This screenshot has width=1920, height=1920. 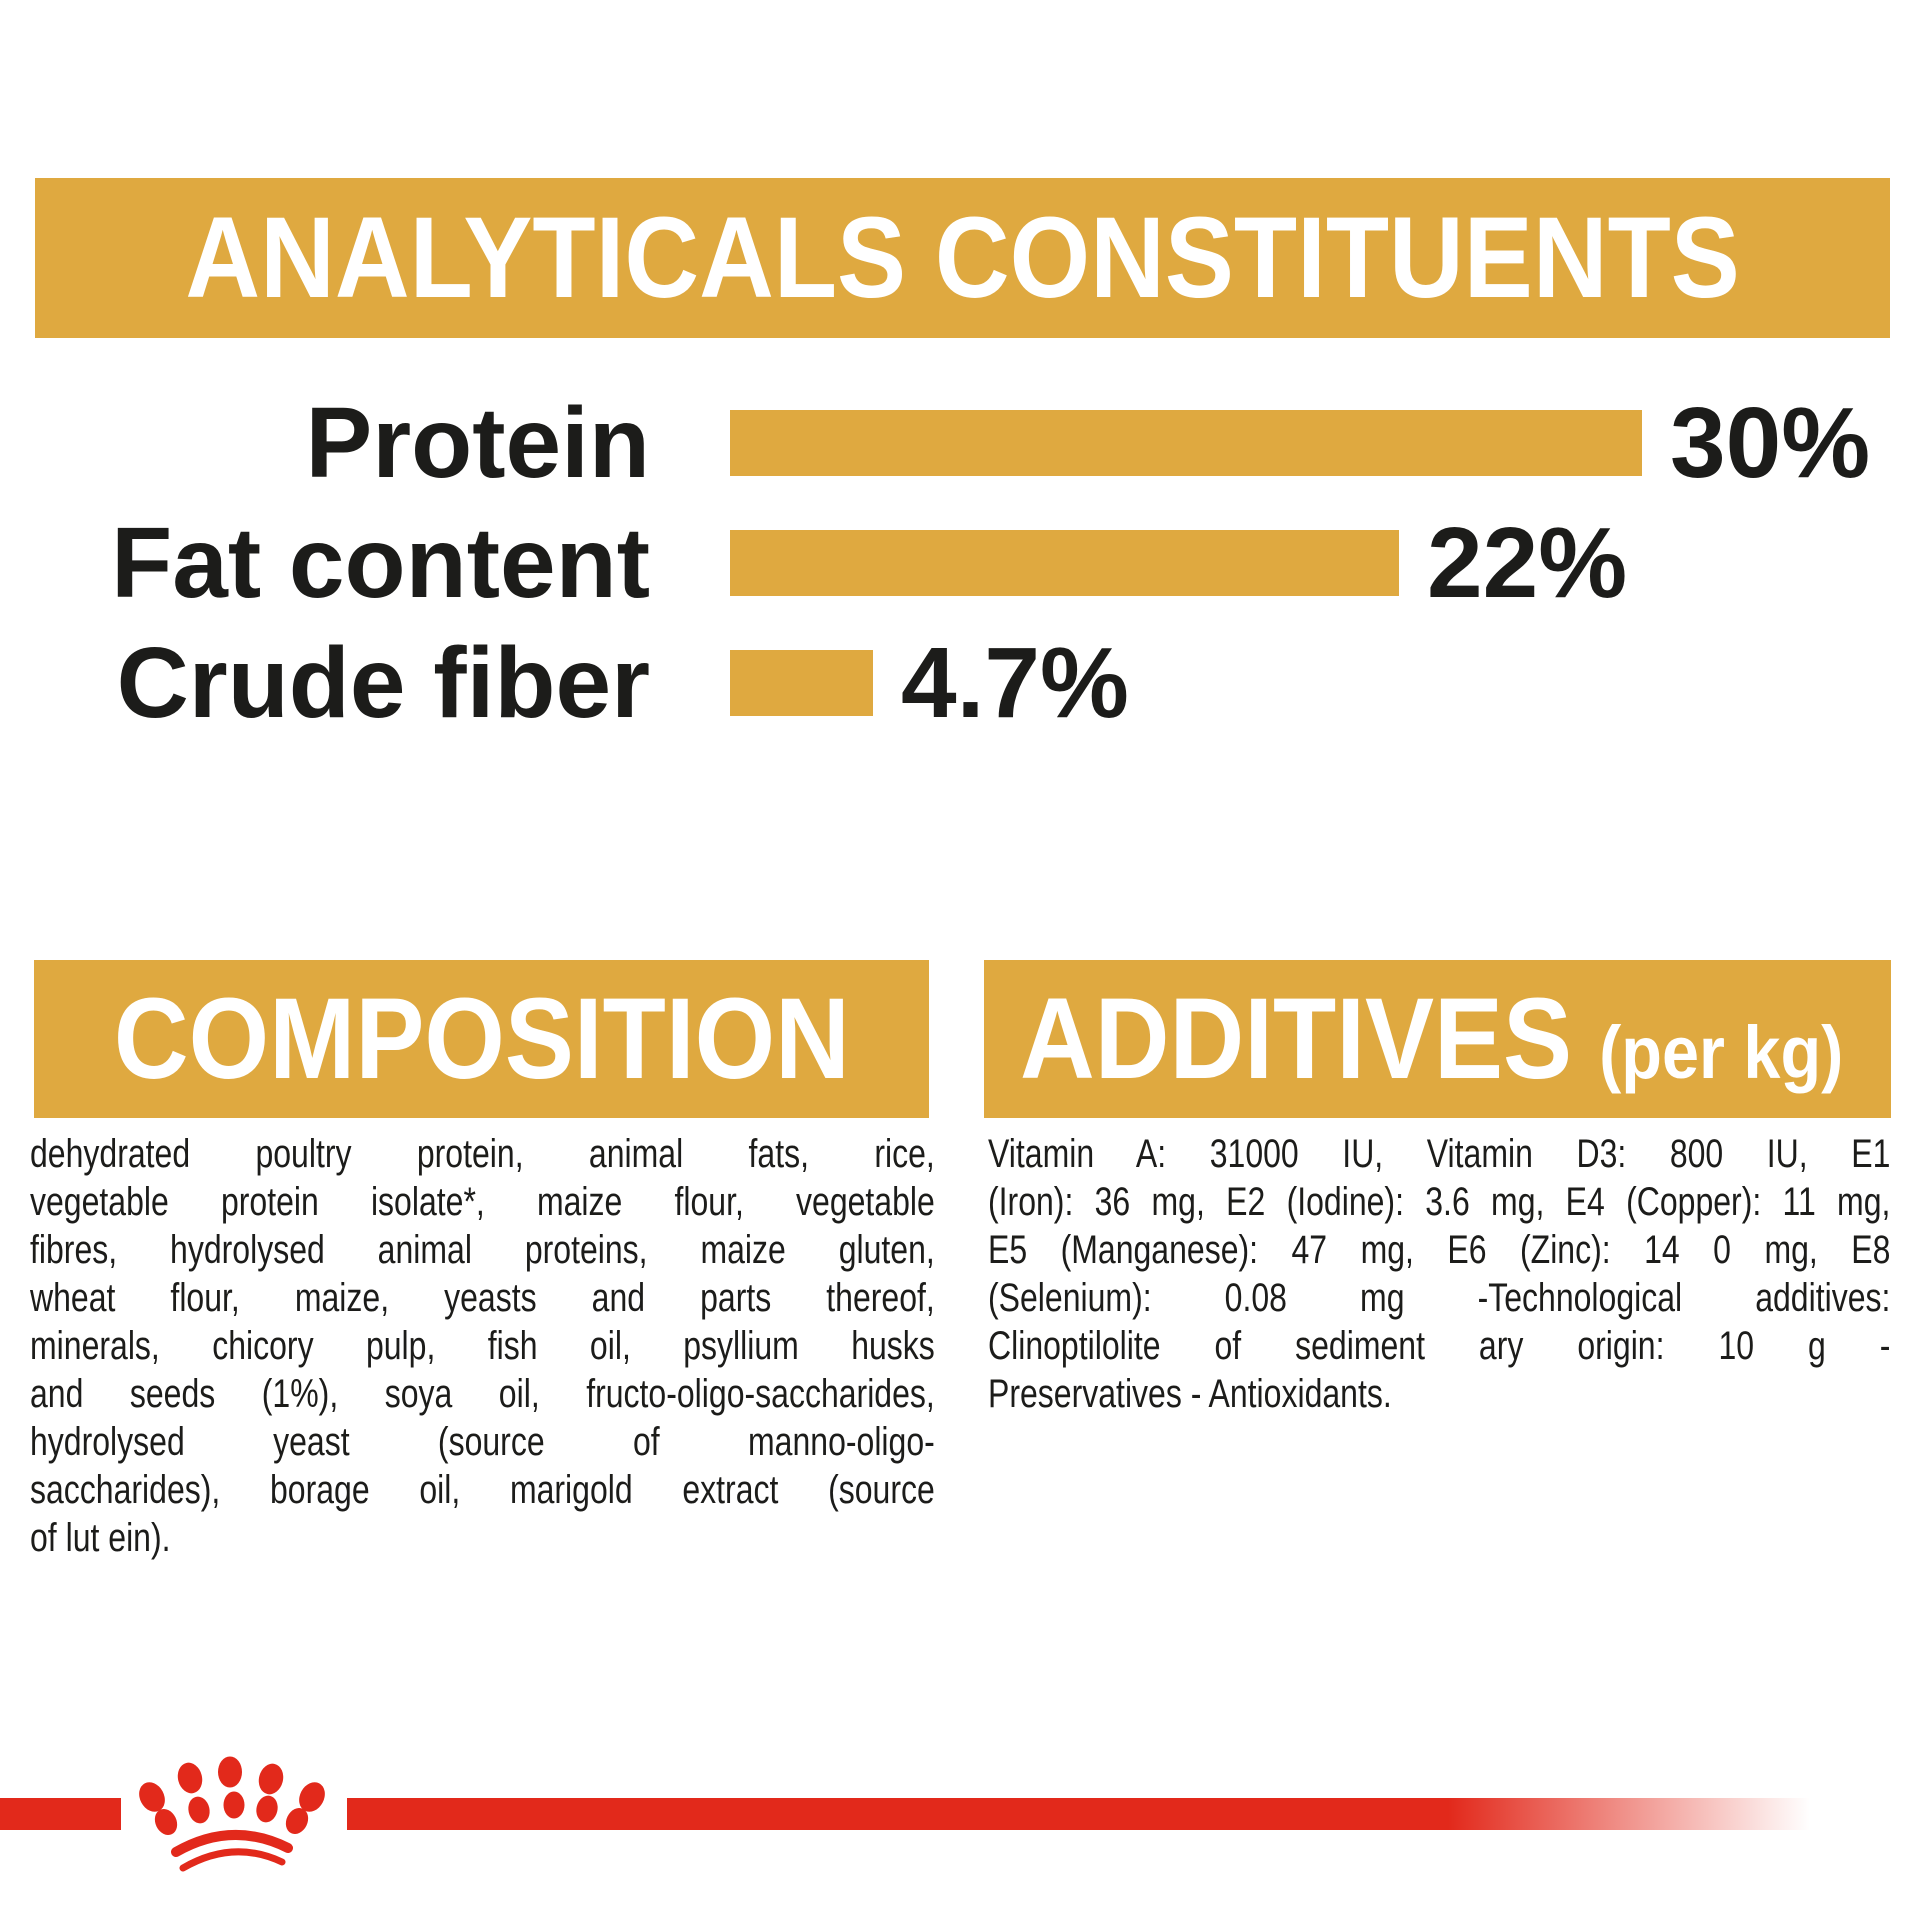 What do you see at coordinates (100, 1538) in the screenshot?
I see `composition-text-line: of lut ein).` at bounding box center [100, 1538].